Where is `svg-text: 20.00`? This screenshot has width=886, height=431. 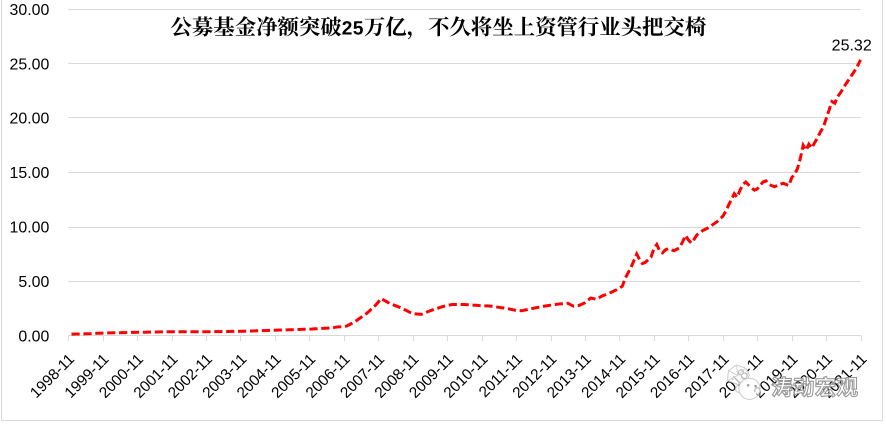 svg-text: 20.00 is located at coordinates (30, 119).